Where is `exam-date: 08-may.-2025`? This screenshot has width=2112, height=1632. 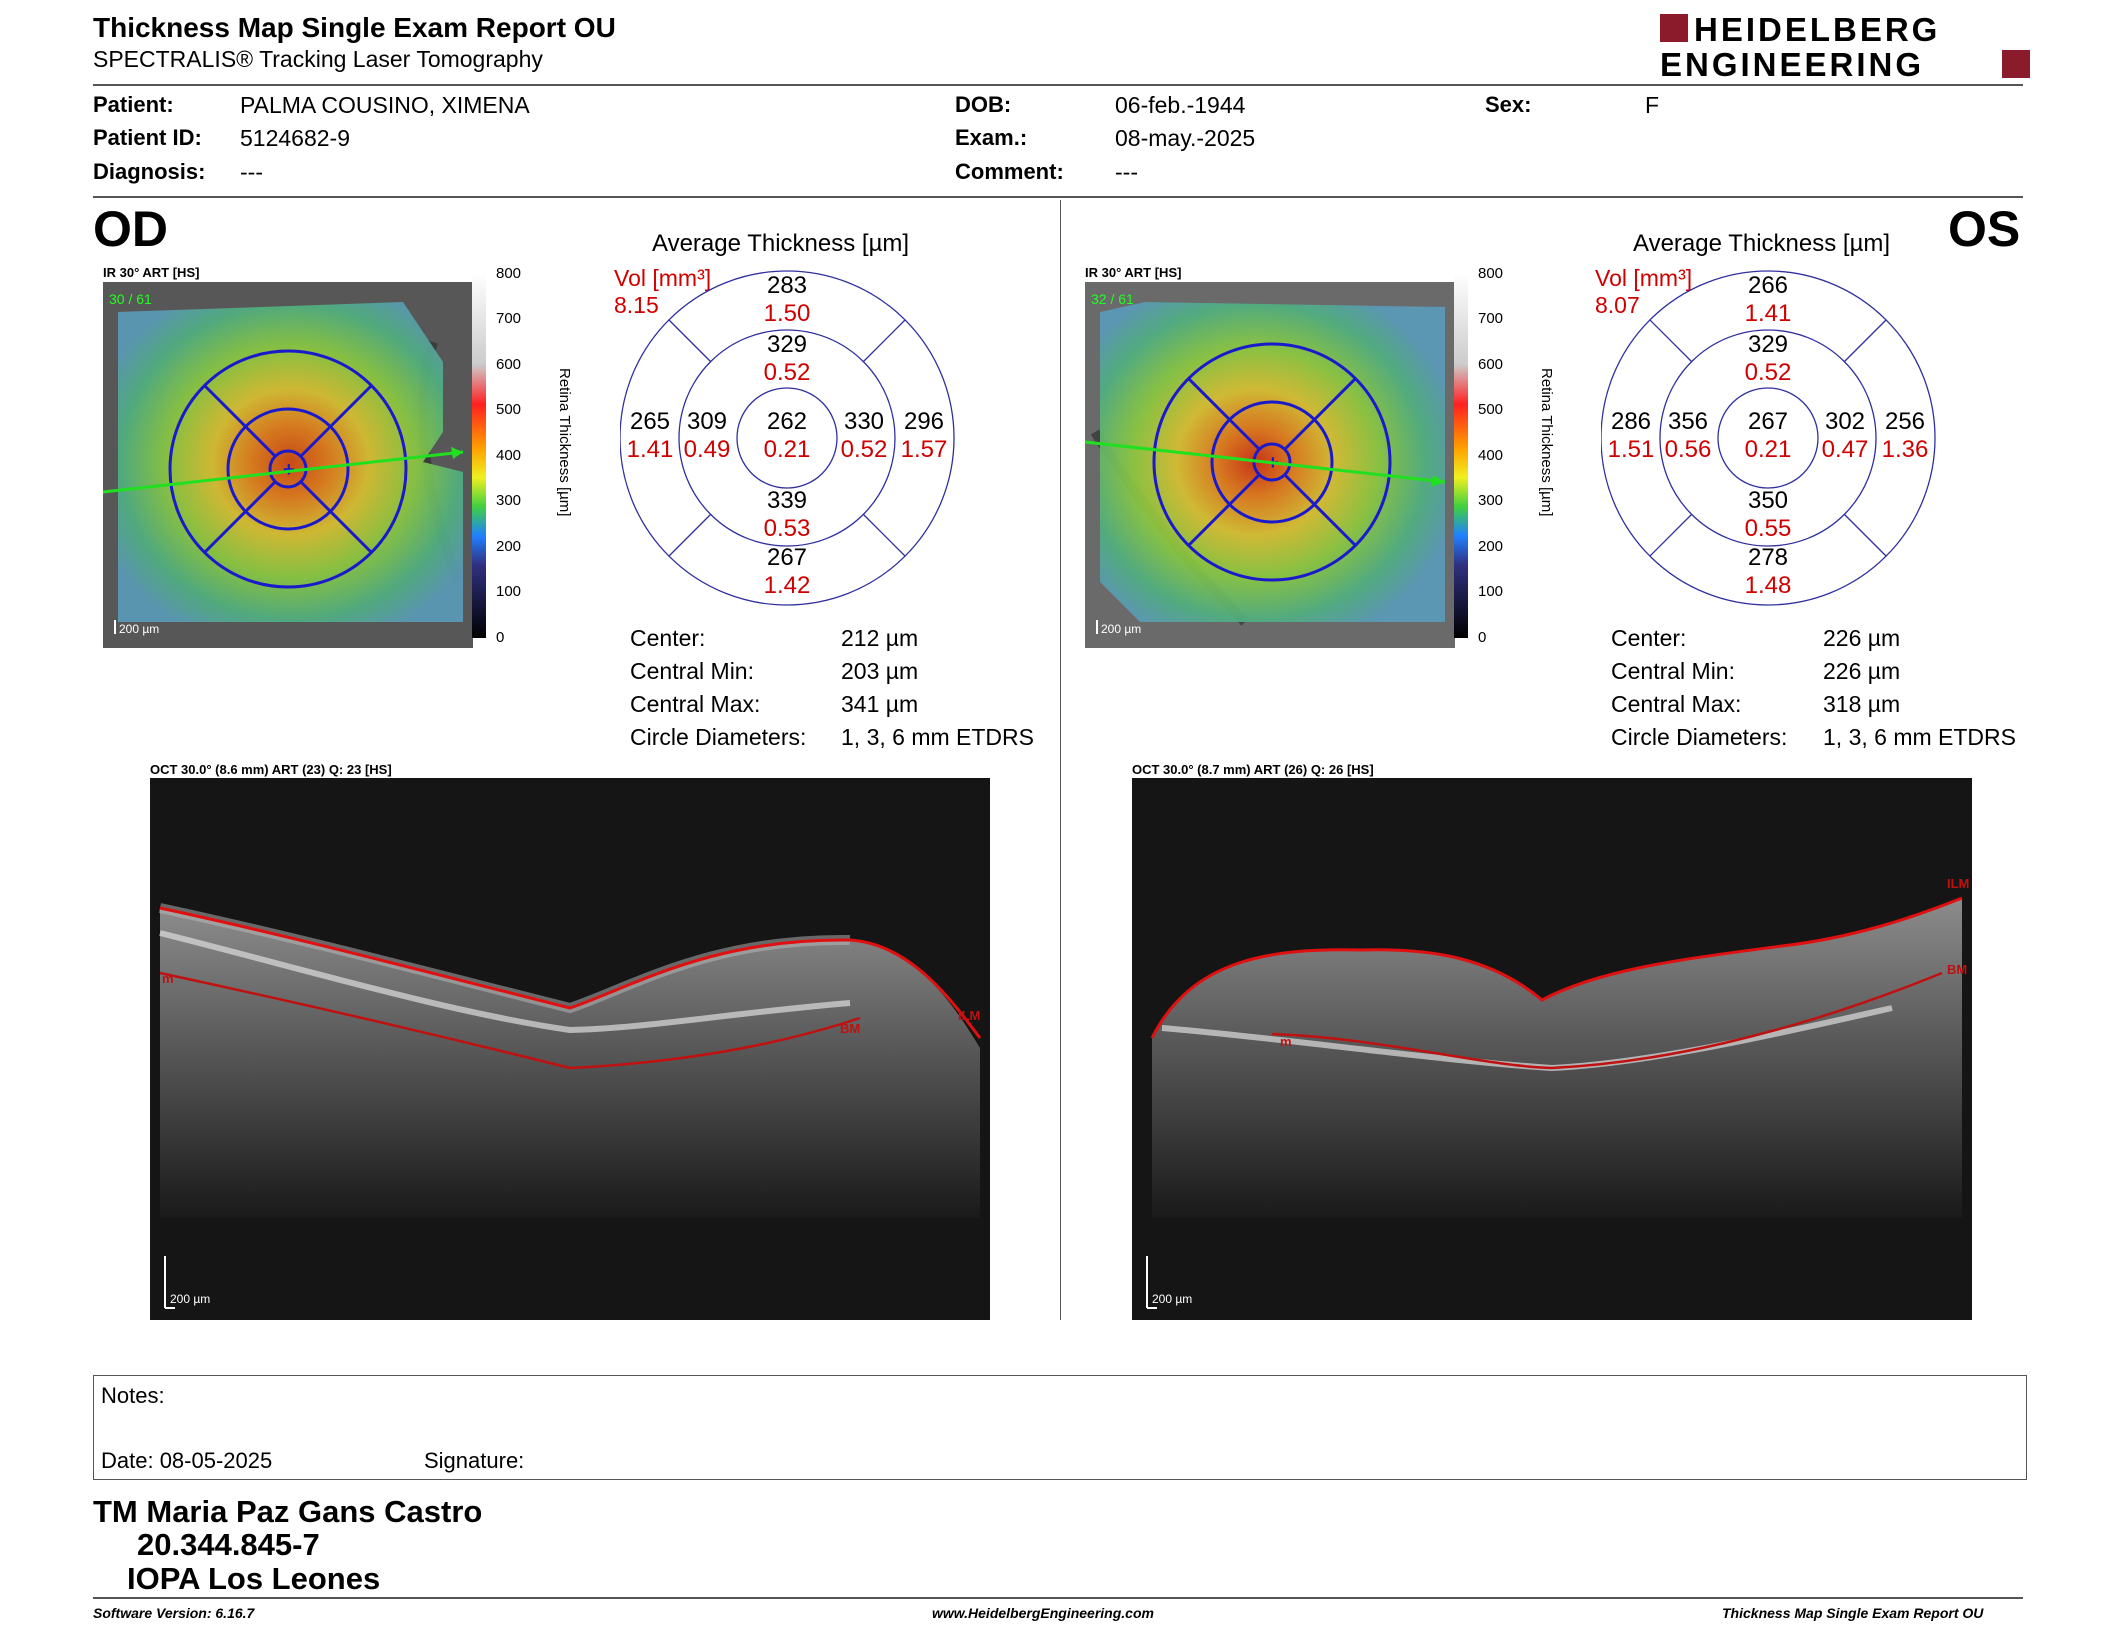
exam-date: 08-may.-2025 is located at coordinates (1185, 138).